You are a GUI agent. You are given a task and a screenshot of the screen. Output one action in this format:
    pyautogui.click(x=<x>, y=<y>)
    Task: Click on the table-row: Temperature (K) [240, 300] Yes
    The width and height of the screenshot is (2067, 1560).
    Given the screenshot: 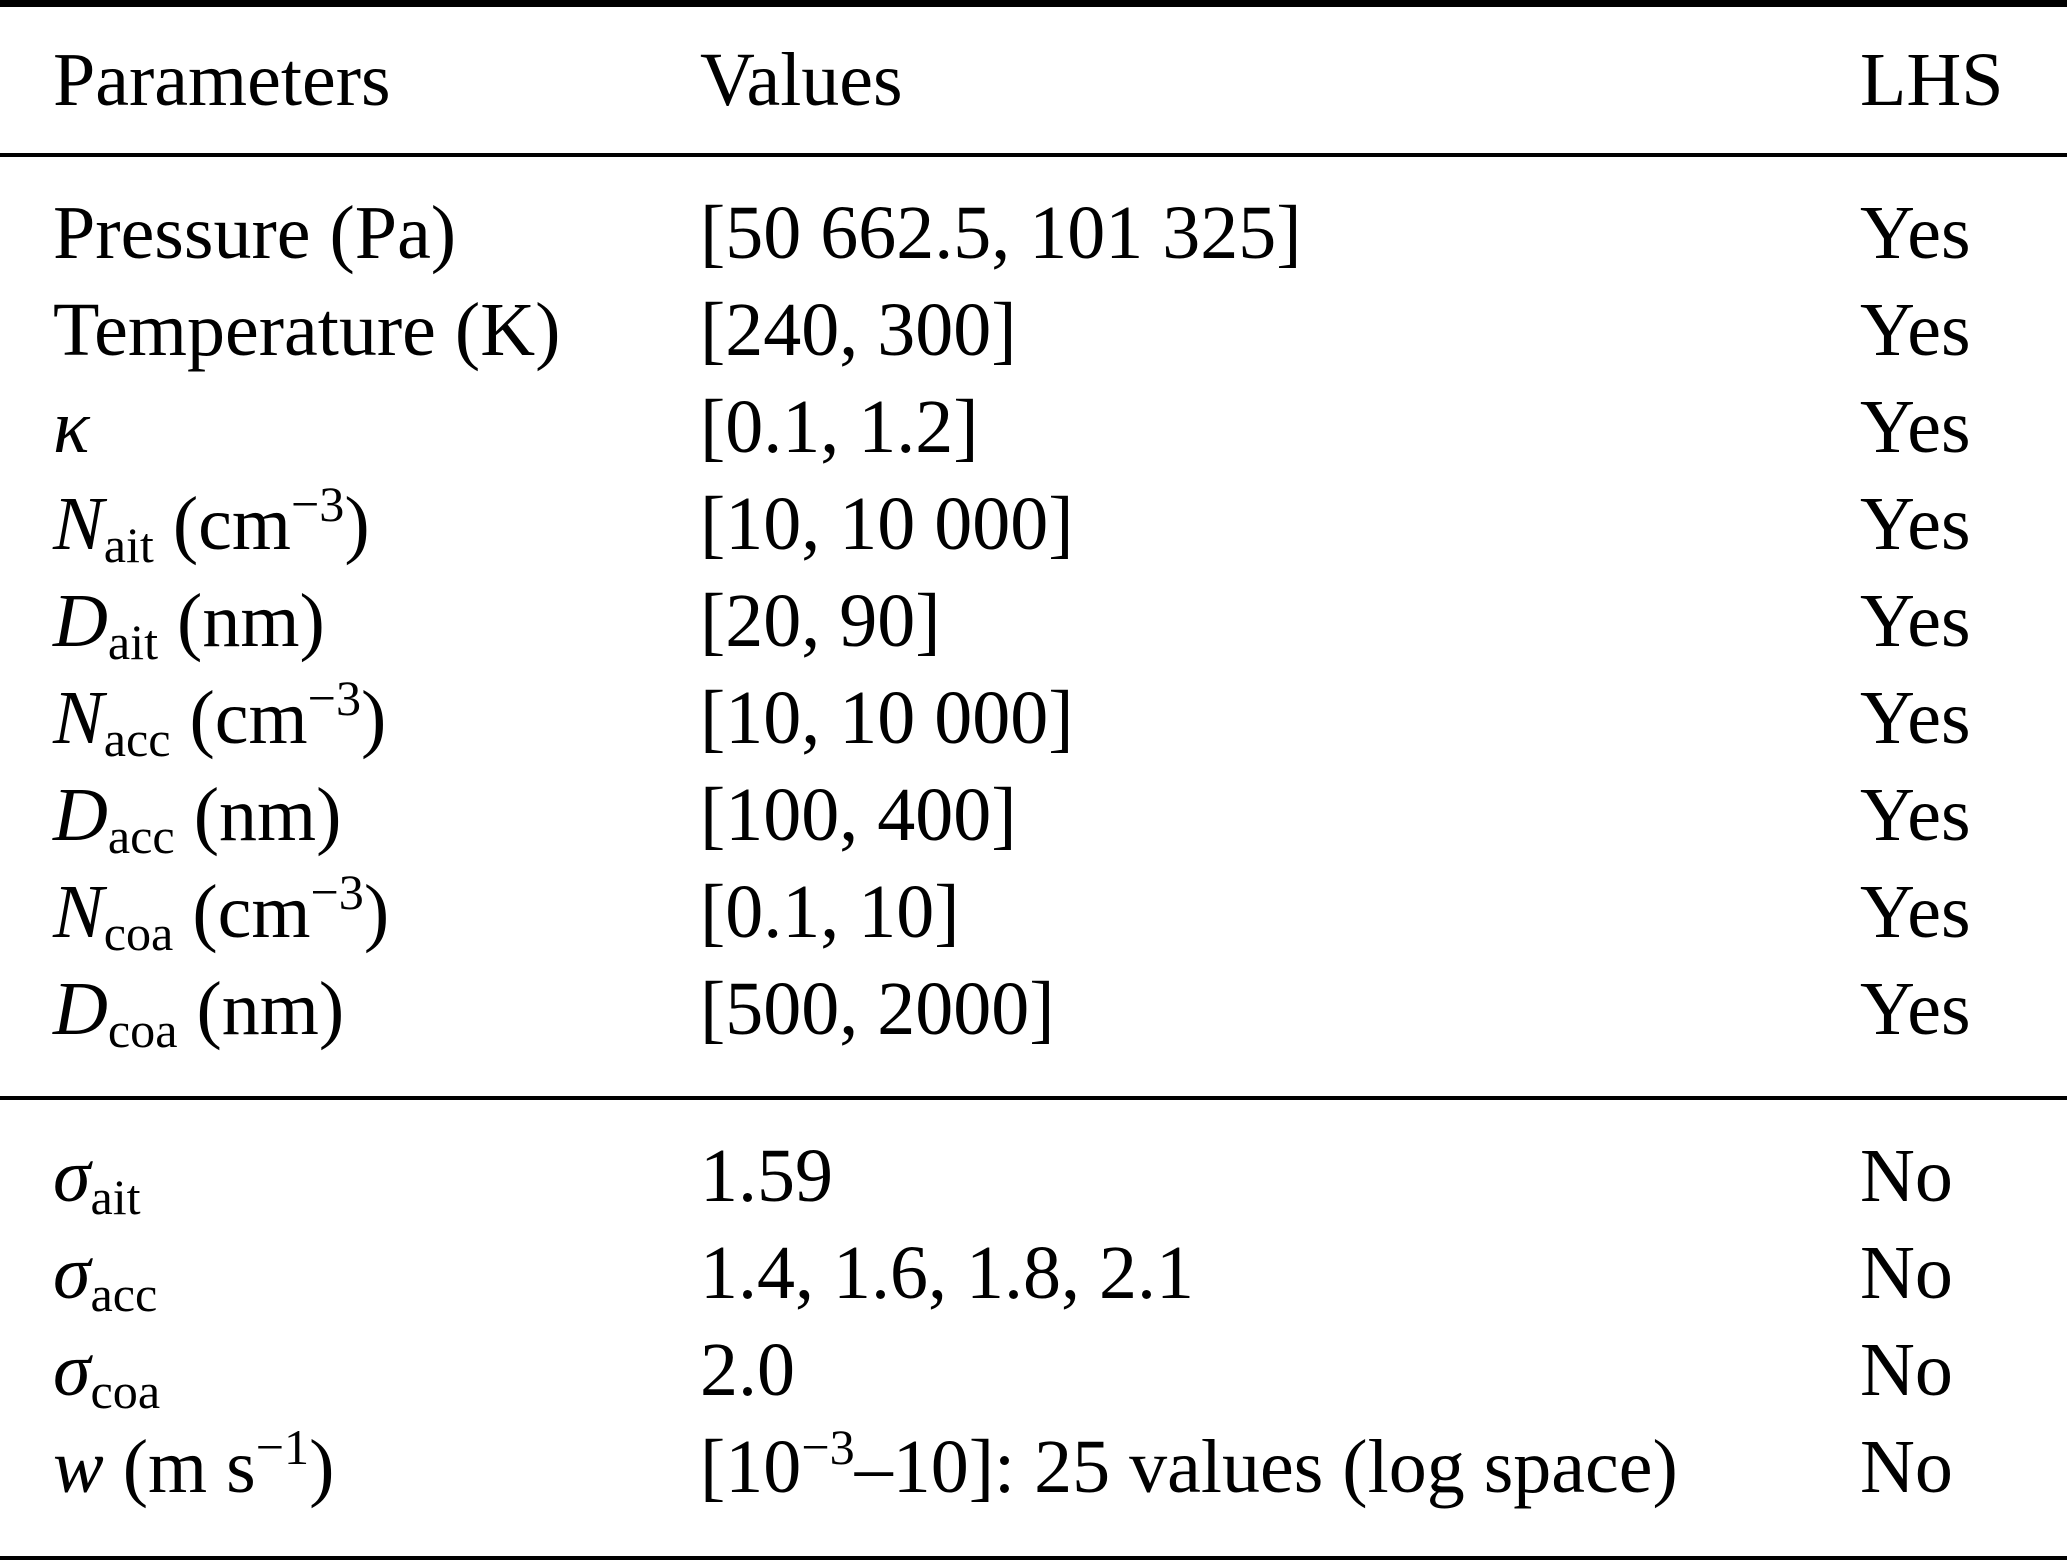 What is the action you would take?
    pyautogui.click(x=1033, y=330)
    